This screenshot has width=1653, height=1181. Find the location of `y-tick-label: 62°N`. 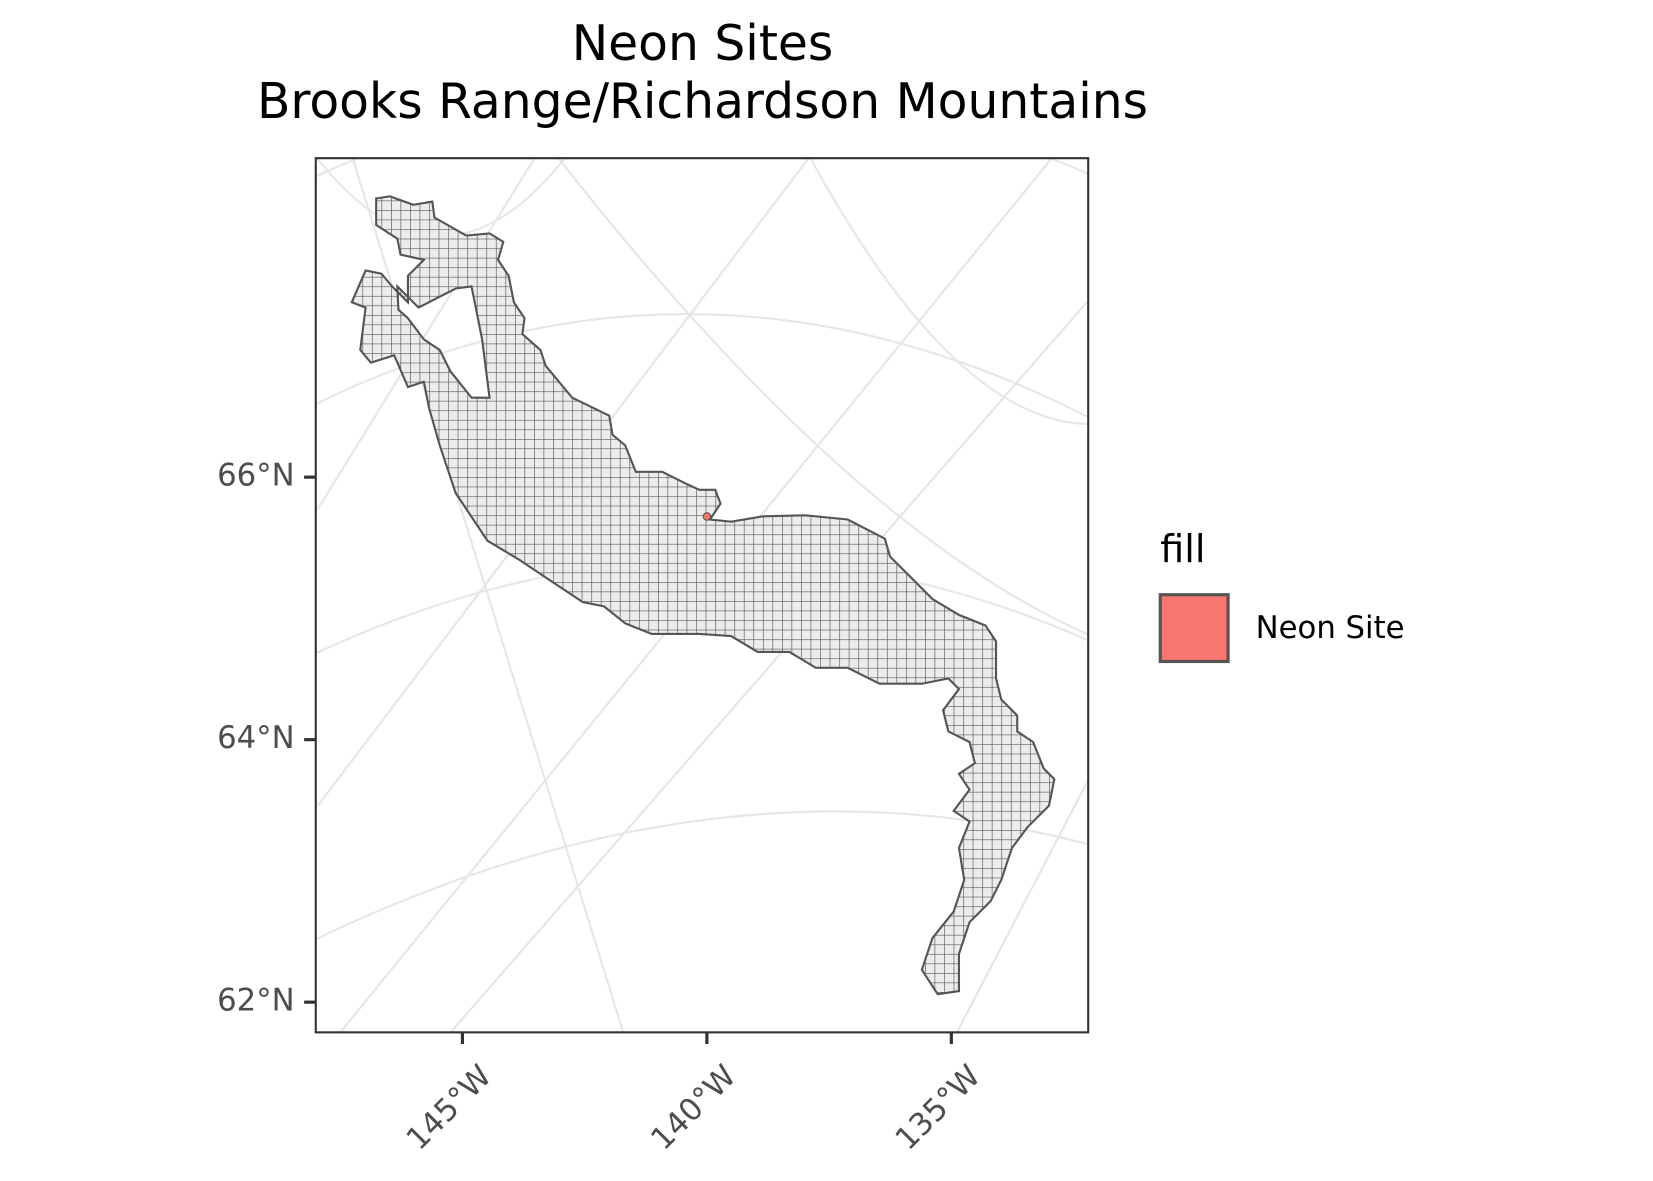

y-tick-label: 62°N is located at coordinates (255, 1001).